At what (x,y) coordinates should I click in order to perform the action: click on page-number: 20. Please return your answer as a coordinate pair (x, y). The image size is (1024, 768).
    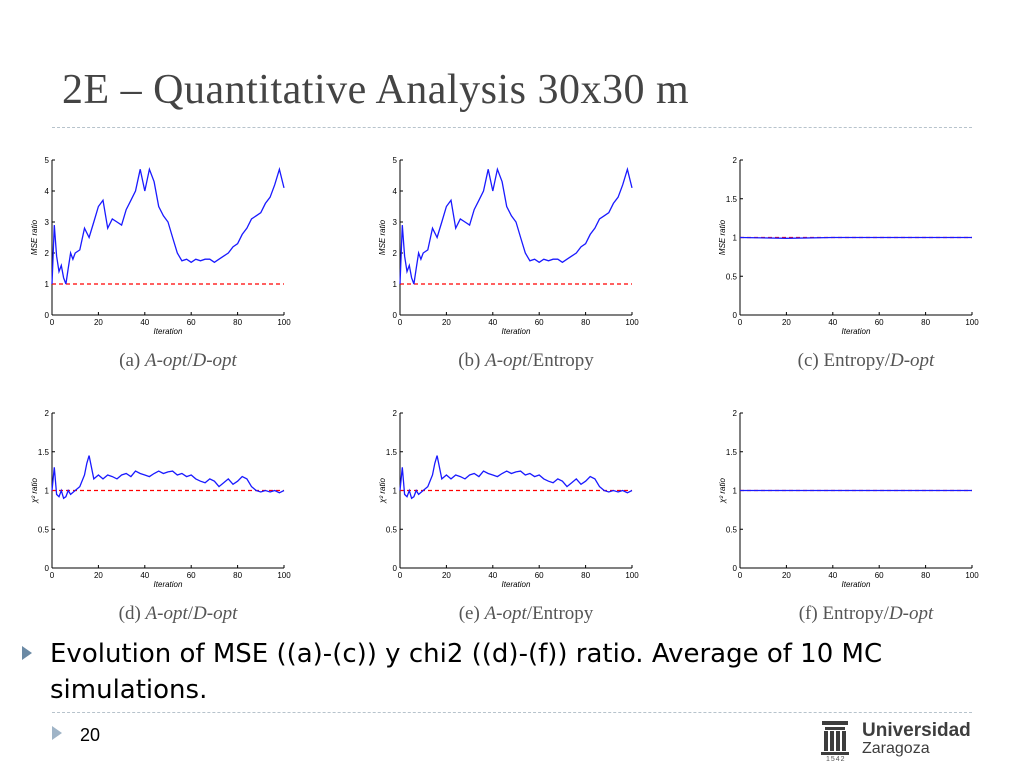
    Looking at the image, I should click on (90, 735).